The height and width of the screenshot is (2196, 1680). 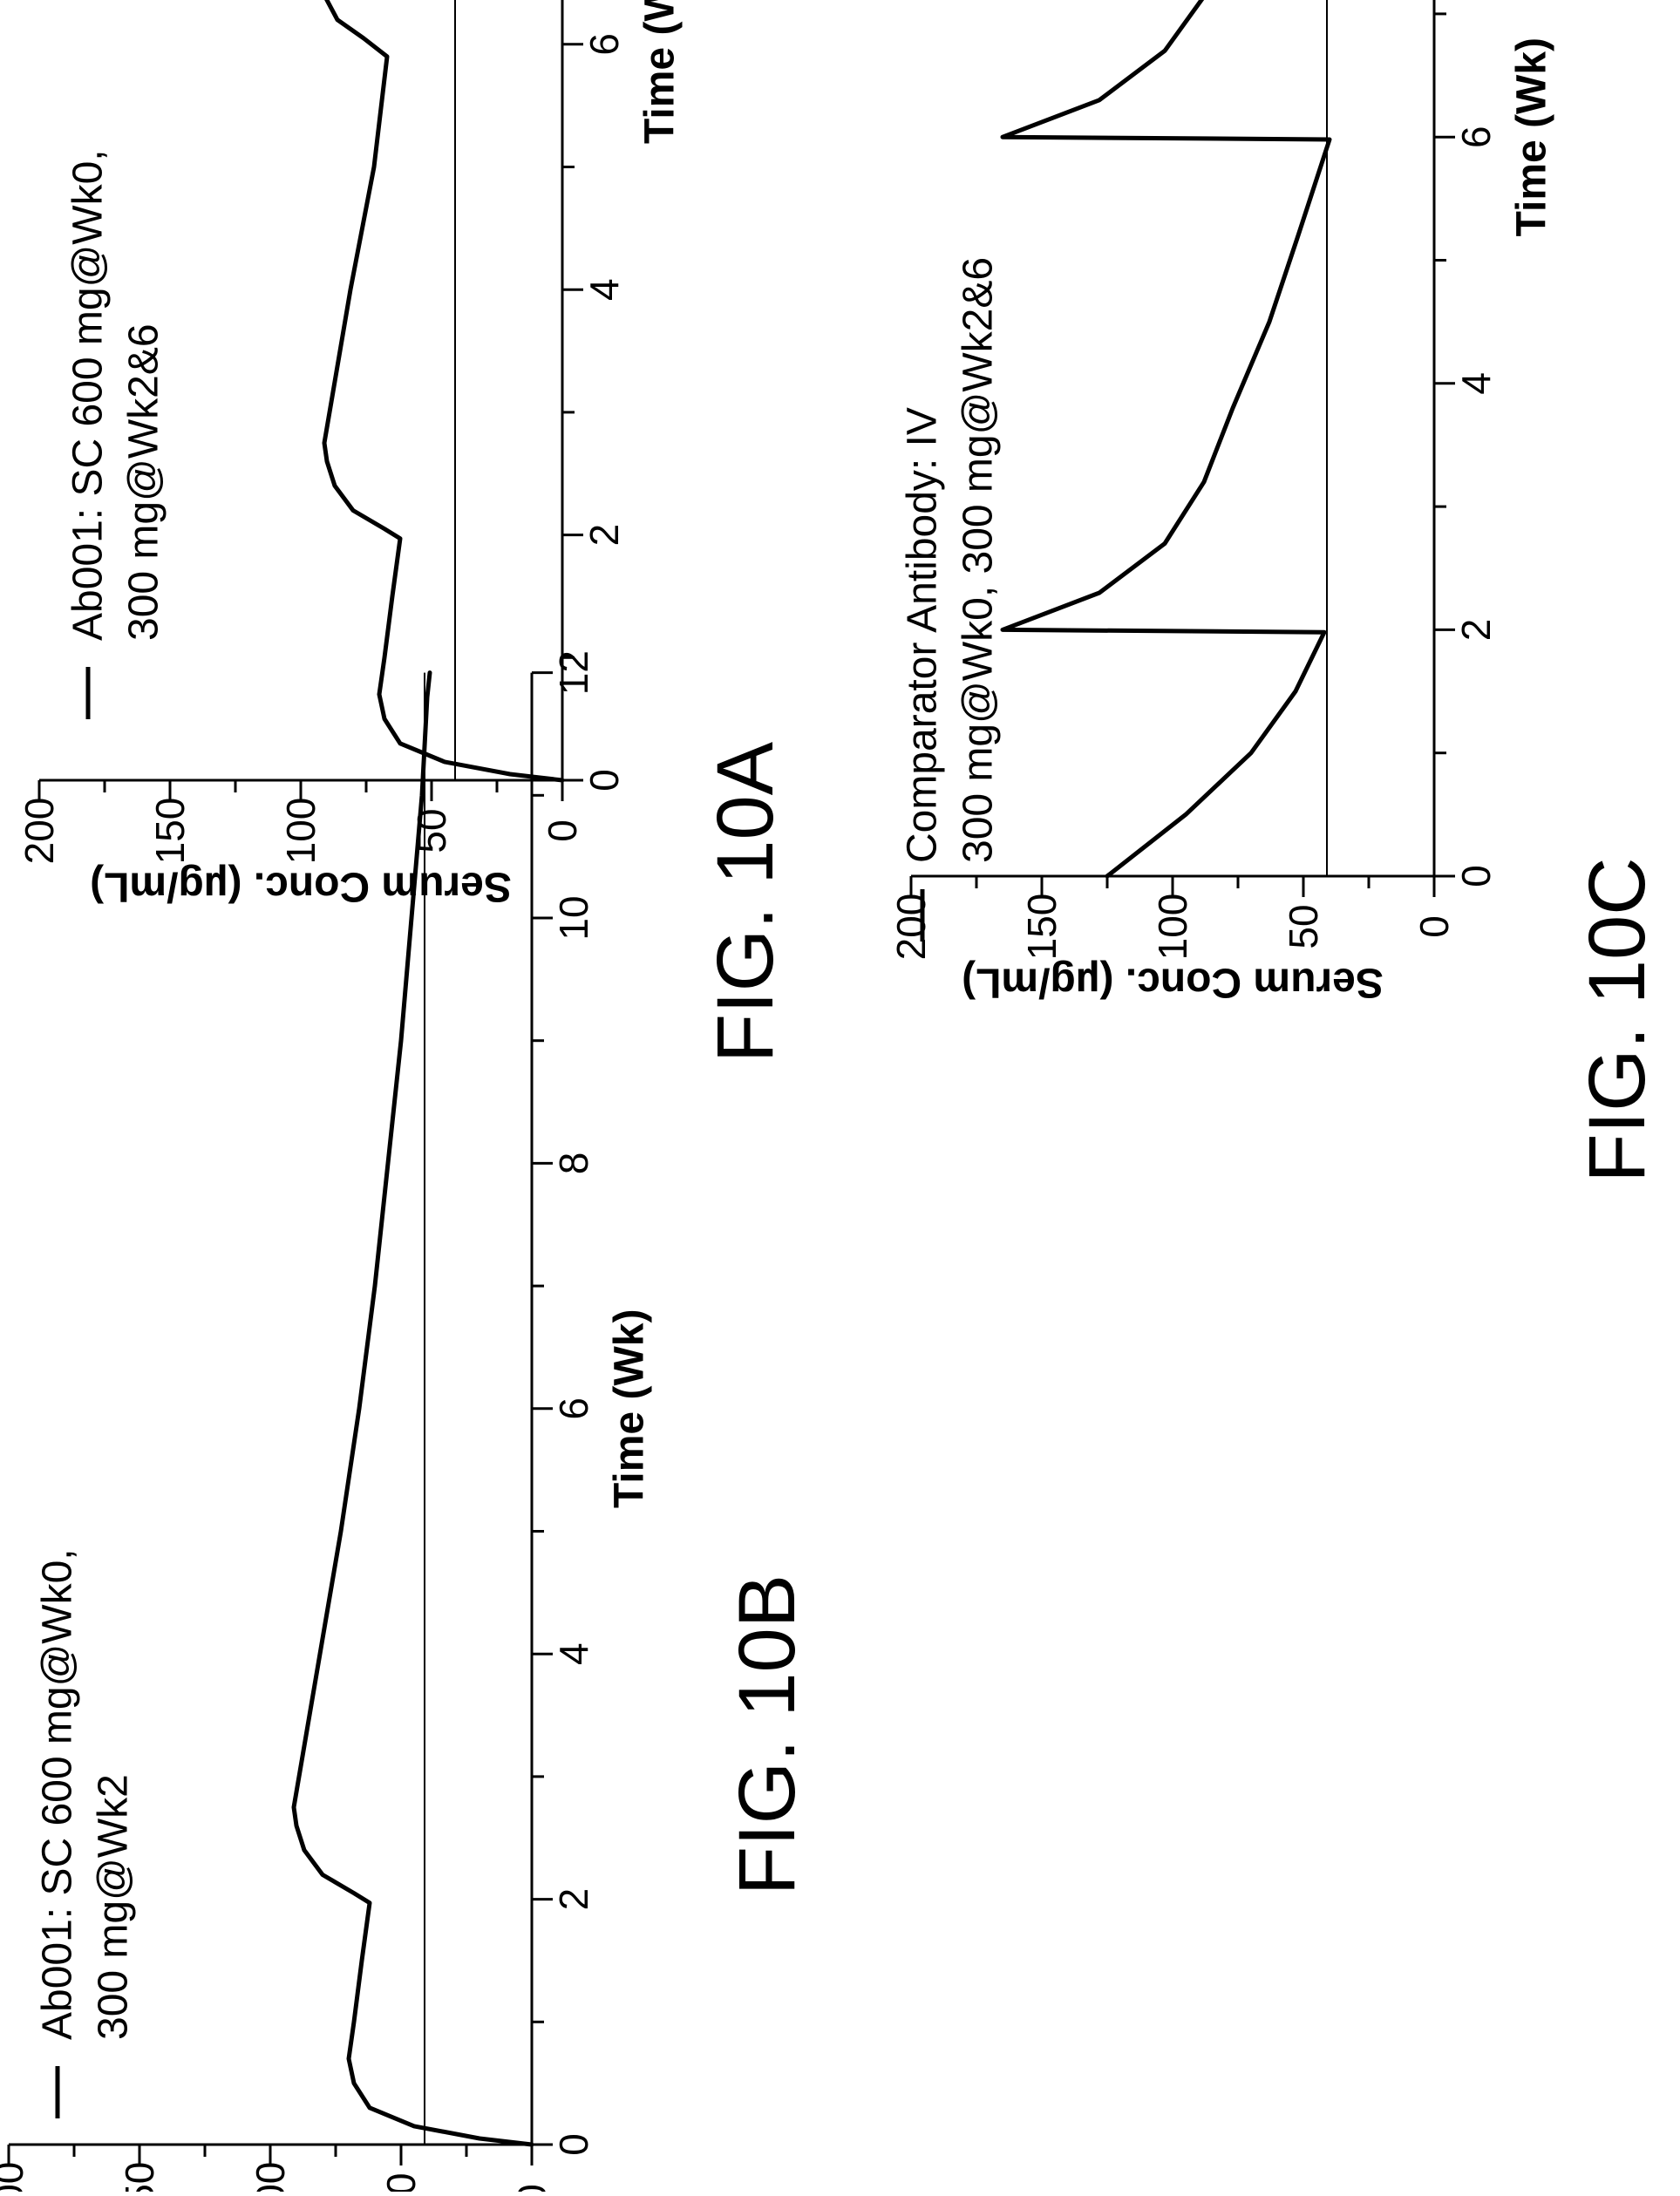 What do you see at coordinates (767, 1735) in the screenshot?
I see `figure-caption: FIG. 10B` at bounding box center [767, 1735].